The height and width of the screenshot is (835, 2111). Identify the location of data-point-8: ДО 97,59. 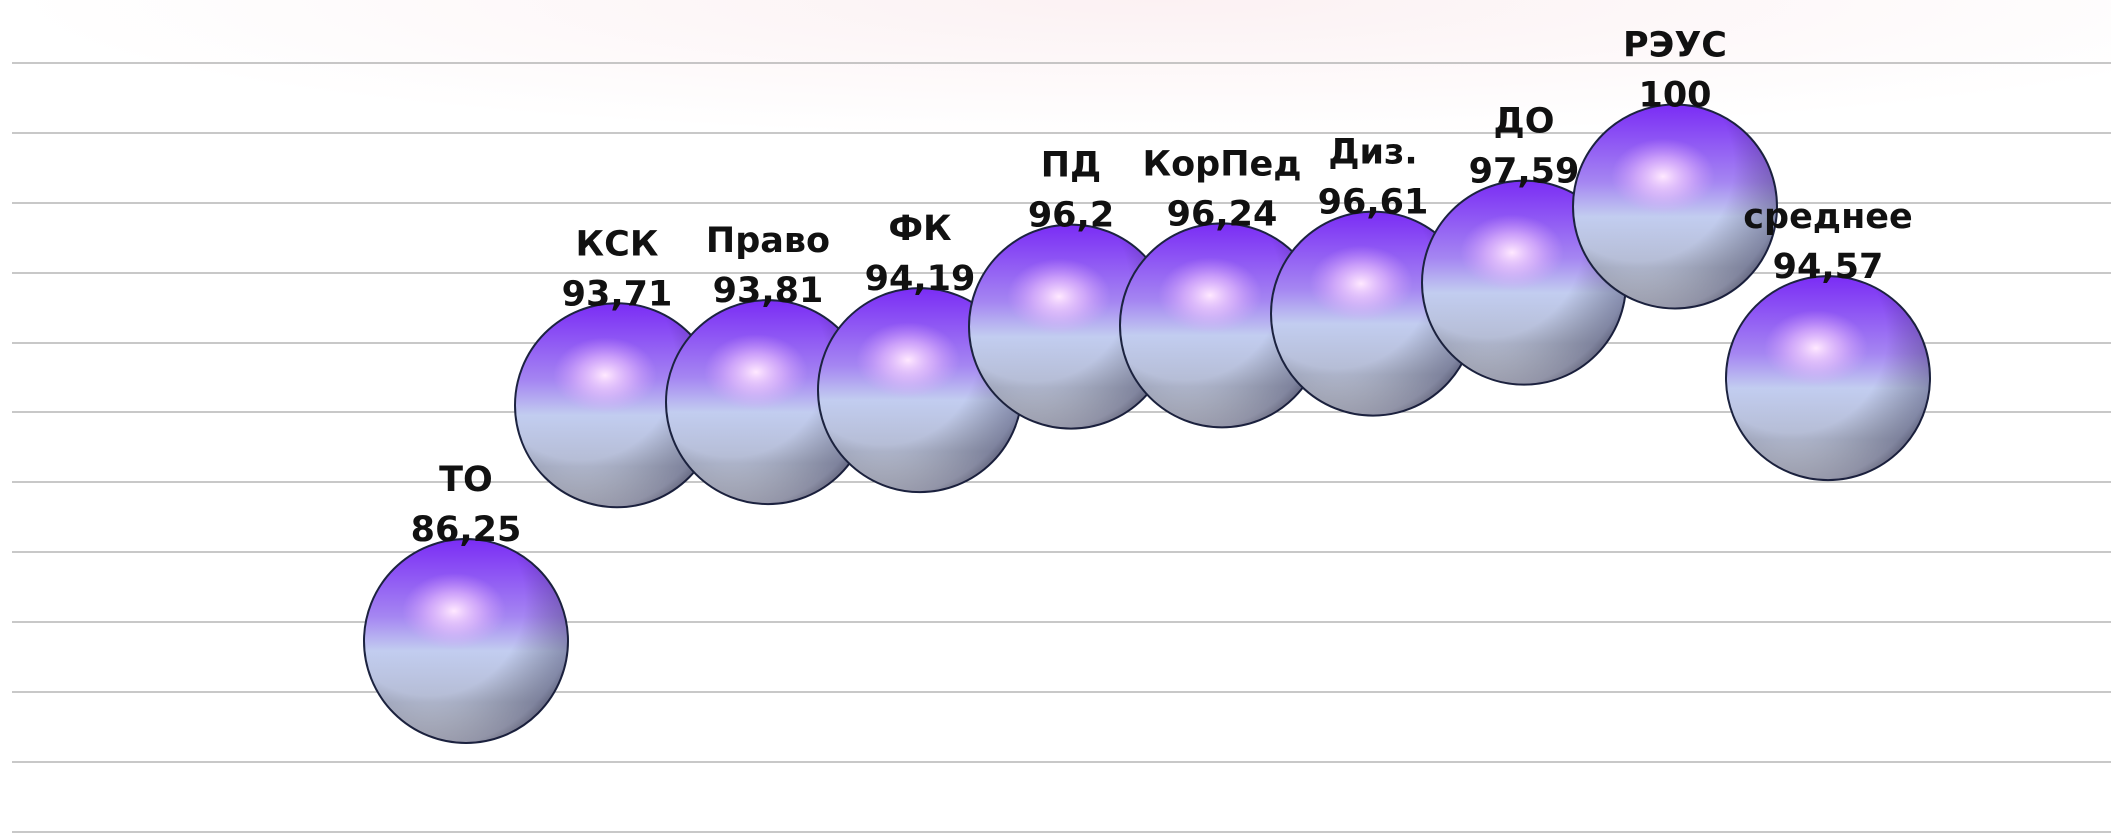
(1524, 244).